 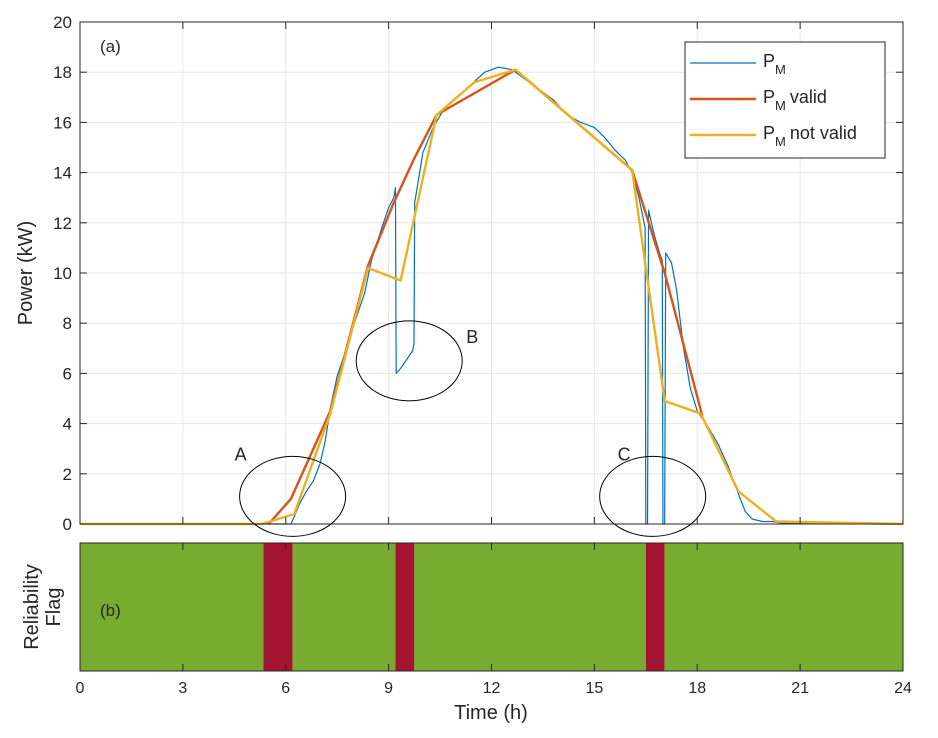 I want to click on y-tick-label: 12, so click(x=62, y=223).